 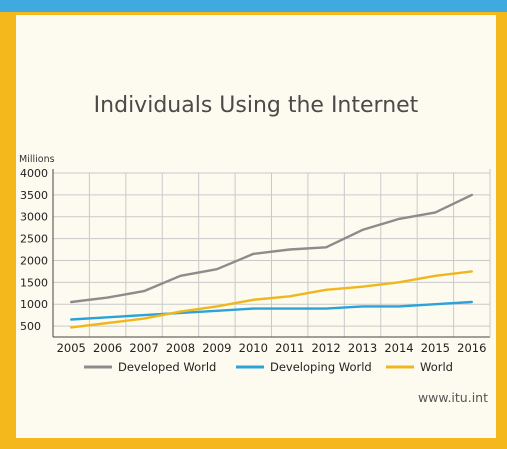 What do you see at coordinates (398, 348) in the screenshot?
I see `x-tick-label: 2014` at bounding box center [398, 348].